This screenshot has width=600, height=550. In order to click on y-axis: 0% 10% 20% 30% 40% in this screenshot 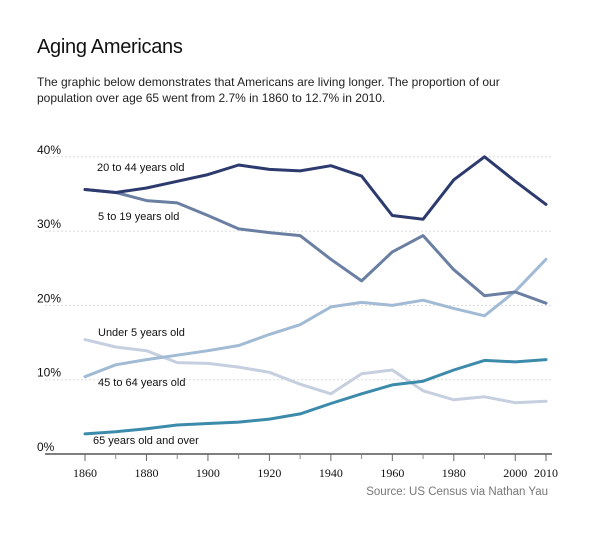, I will do `click(49, 298)`.